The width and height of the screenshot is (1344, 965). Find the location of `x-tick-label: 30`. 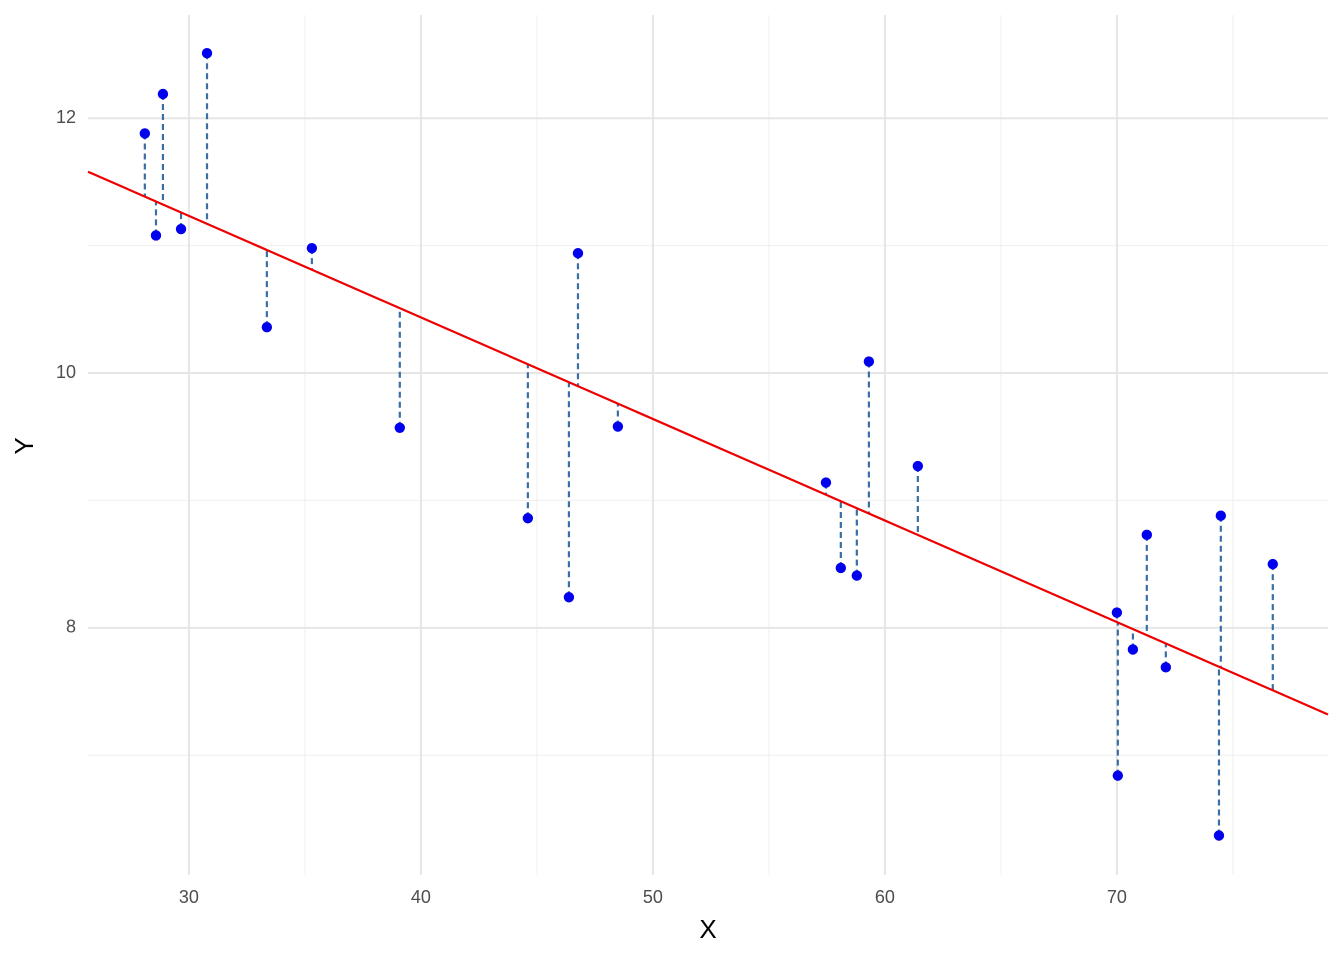

x-tick-label: 30 is located at coordinates (189, 897).